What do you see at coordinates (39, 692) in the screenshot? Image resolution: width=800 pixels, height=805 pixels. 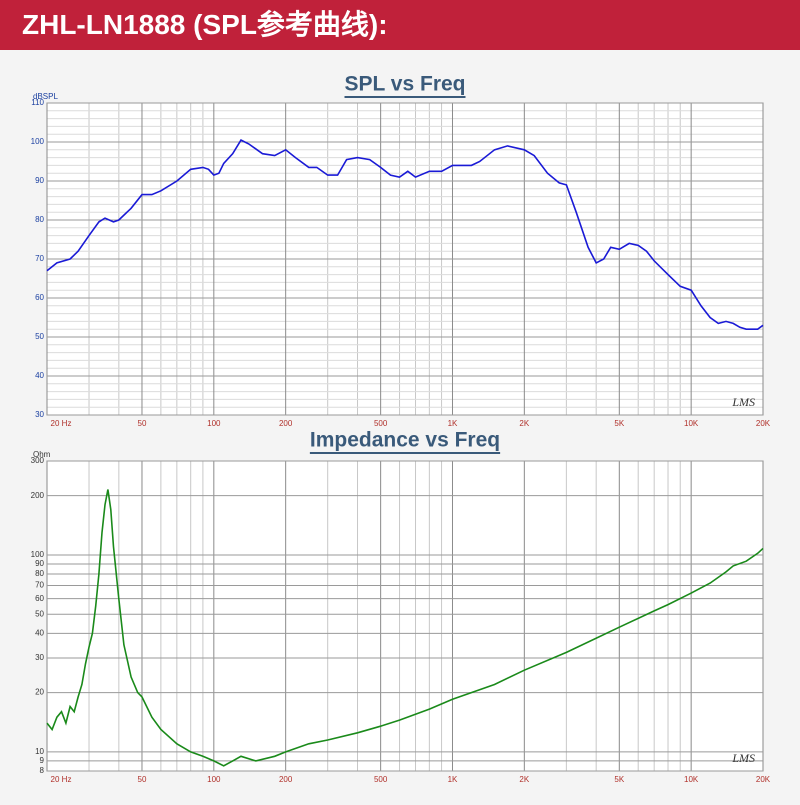 I see `y-tick-label: 20` at bounding box center [39, 692].